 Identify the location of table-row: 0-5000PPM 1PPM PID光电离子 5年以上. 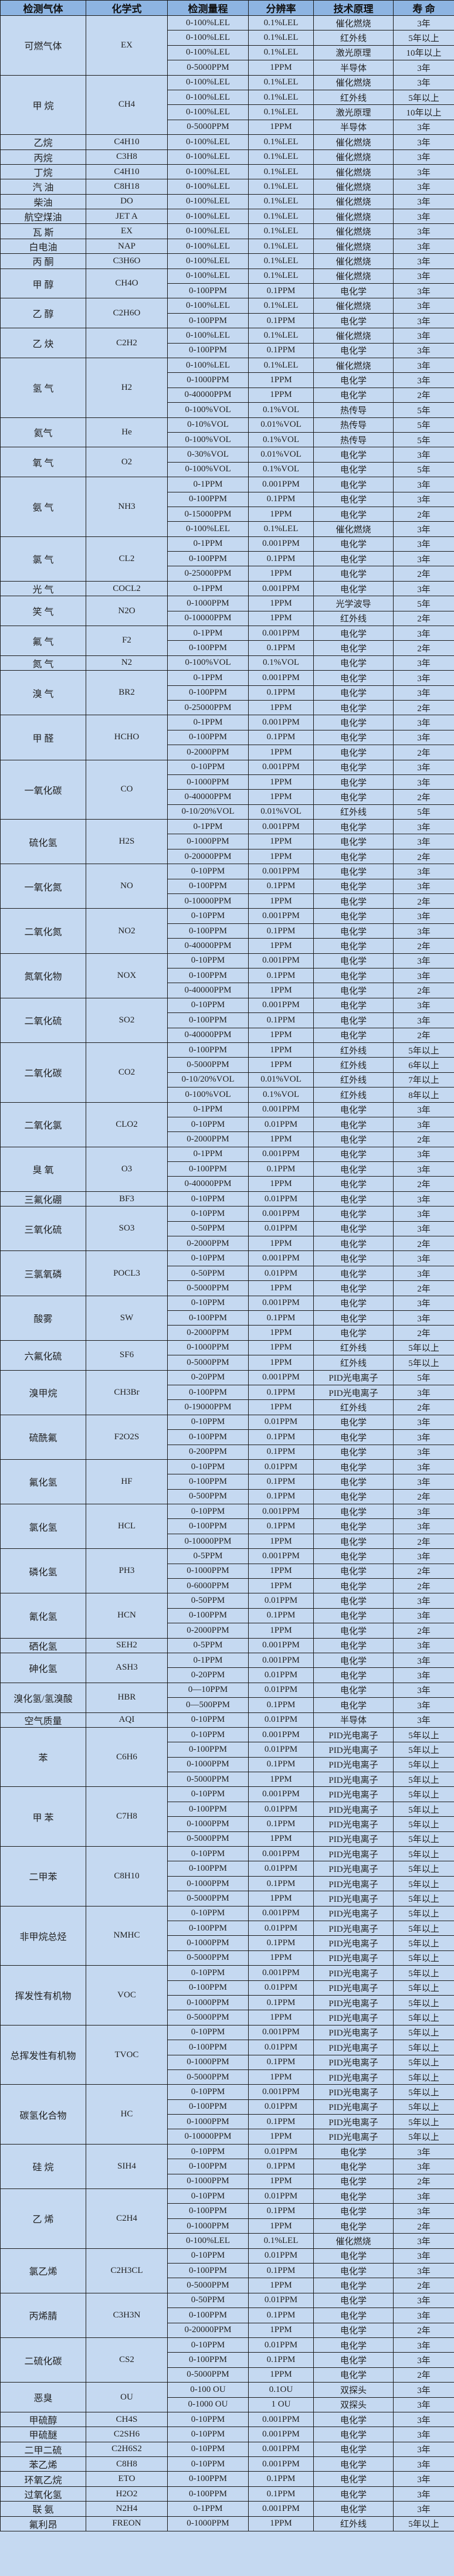
(227, 2077).